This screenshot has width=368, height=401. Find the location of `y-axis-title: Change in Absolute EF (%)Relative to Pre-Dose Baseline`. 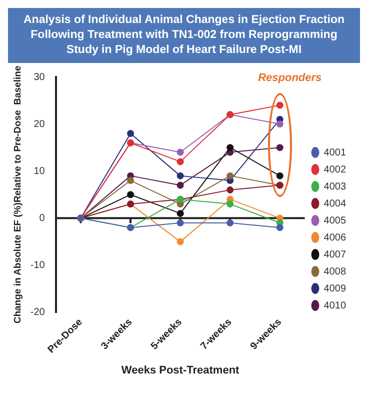

y-axis-title: Change in Absolute EF (%)Relative to Pre-Dose Baseline is located at coordinates (18, 195).